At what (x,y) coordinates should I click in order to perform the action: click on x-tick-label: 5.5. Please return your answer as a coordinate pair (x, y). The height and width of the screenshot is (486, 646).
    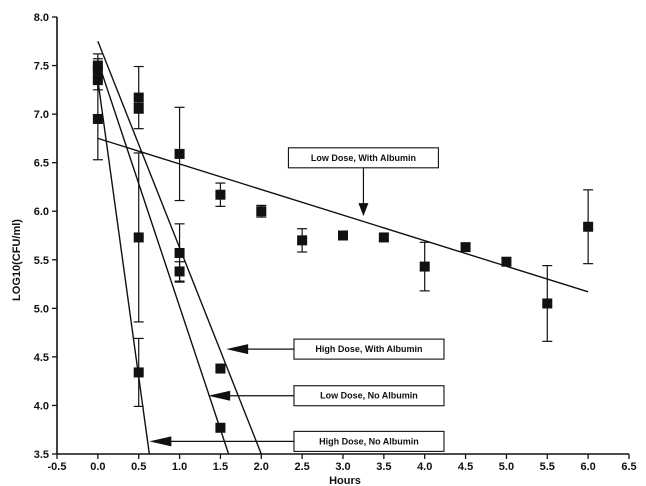
    Looking at the image, I should click on (547, 467).